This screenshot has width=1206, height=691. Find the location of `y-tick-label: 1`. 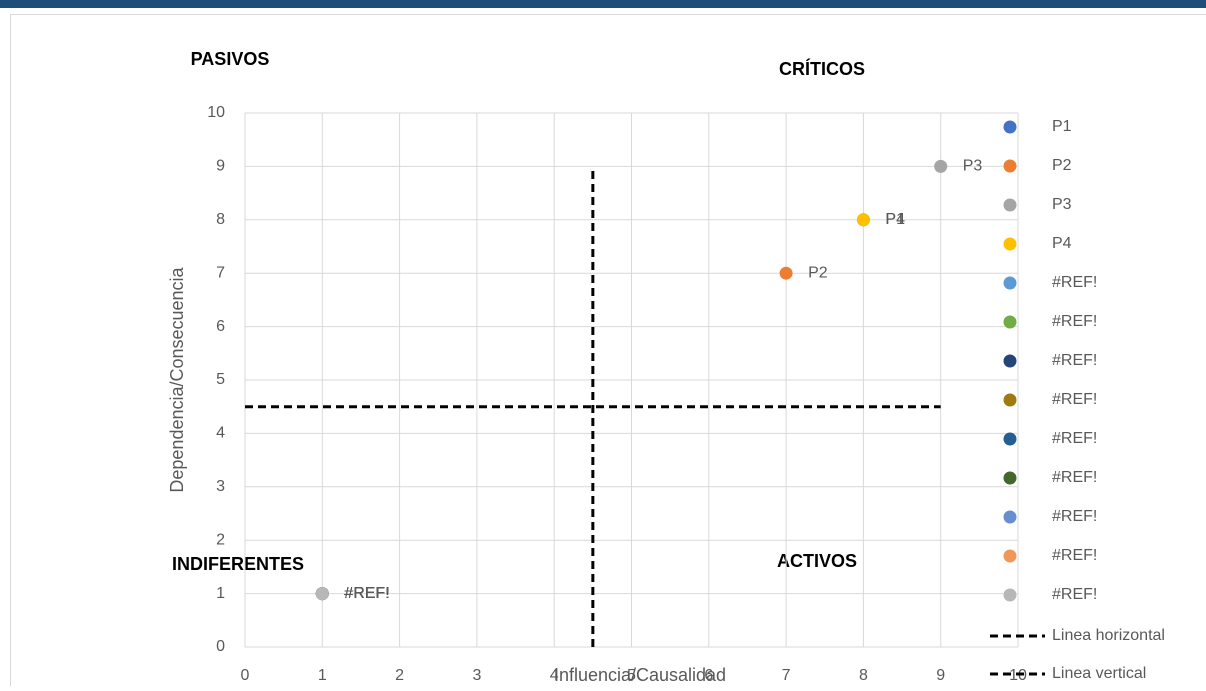

y-tick-label: 1 is located at coordinates (220, 593).